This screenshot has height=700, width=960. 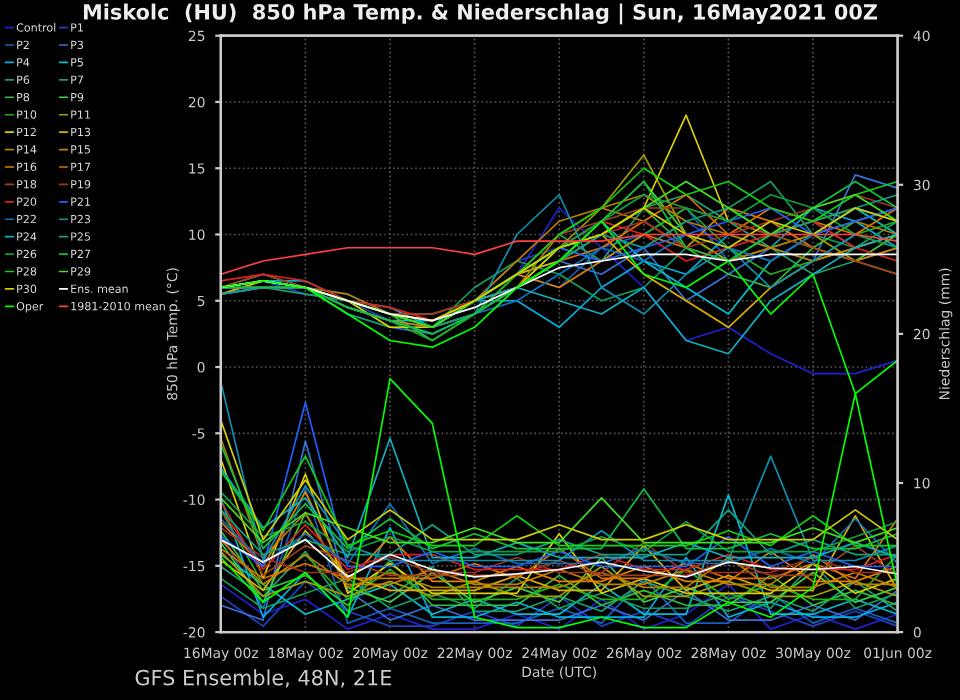 I want to click on chart-title: Miskolc (HU) 850 hPa Temp. & Niederschlag | Sun, 16May2021 00Z, so click(x=480, y=14).